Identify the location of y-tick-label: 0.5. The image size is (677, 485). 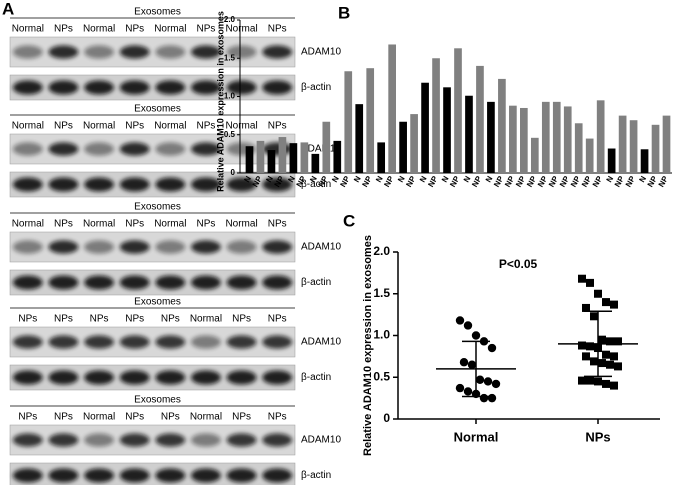
(381, 376).